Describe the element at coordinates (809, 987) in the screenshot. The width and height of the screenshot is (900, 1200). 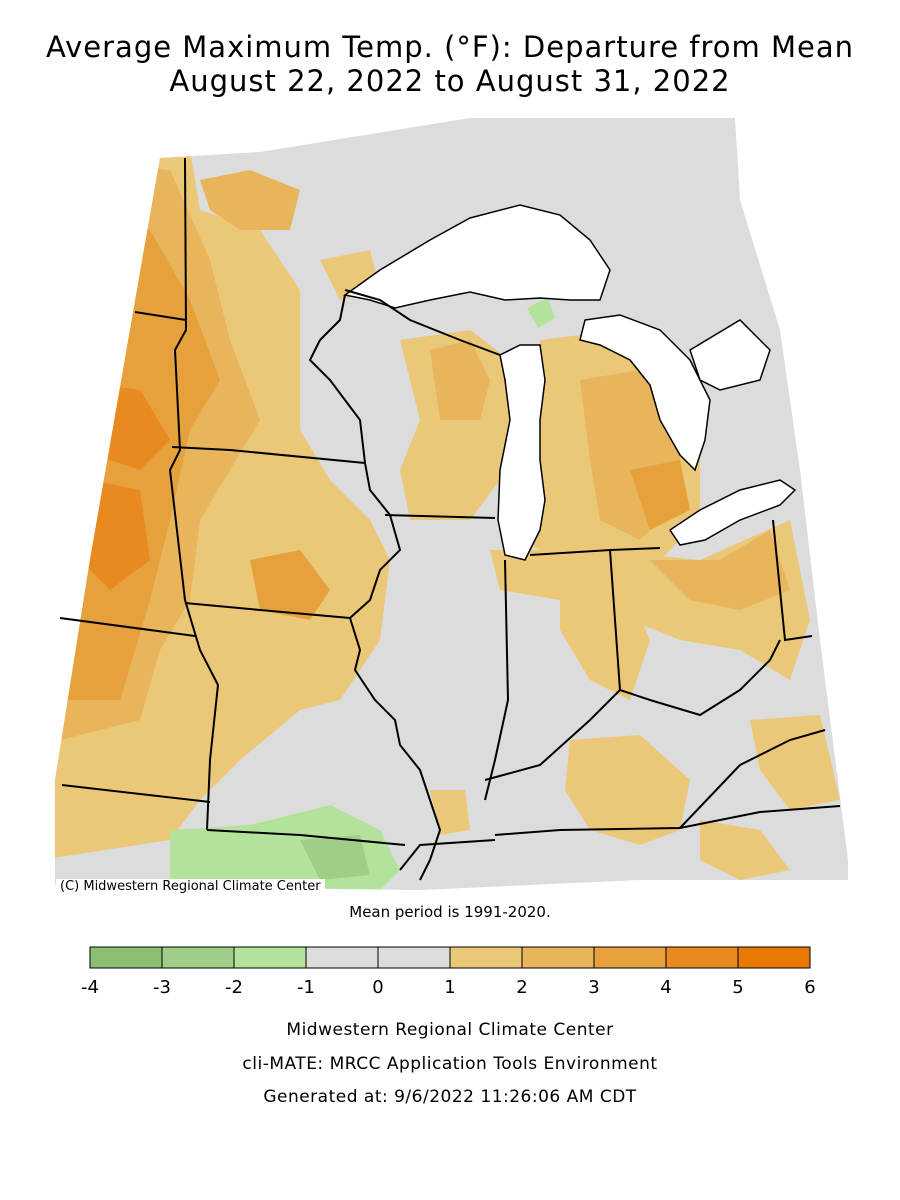
I see `legend-tick-label: 6` at that location.